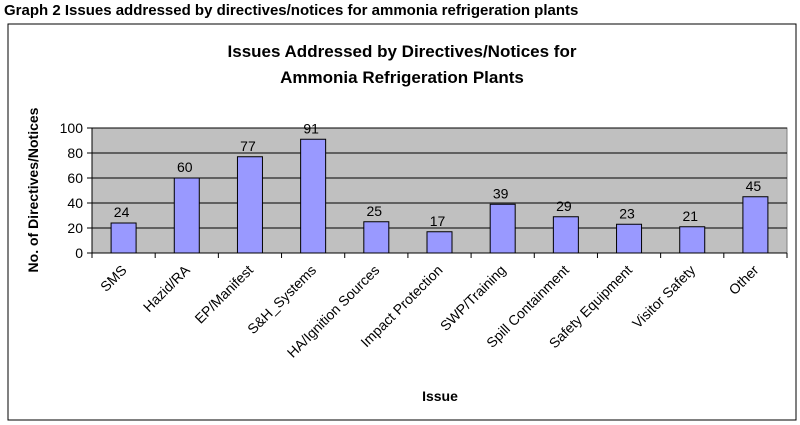 This screenshot has width=800, height=425. Describe the element at coordinates (75, 153) in the screenshot. I see `y-tick-label: 80` at that location.